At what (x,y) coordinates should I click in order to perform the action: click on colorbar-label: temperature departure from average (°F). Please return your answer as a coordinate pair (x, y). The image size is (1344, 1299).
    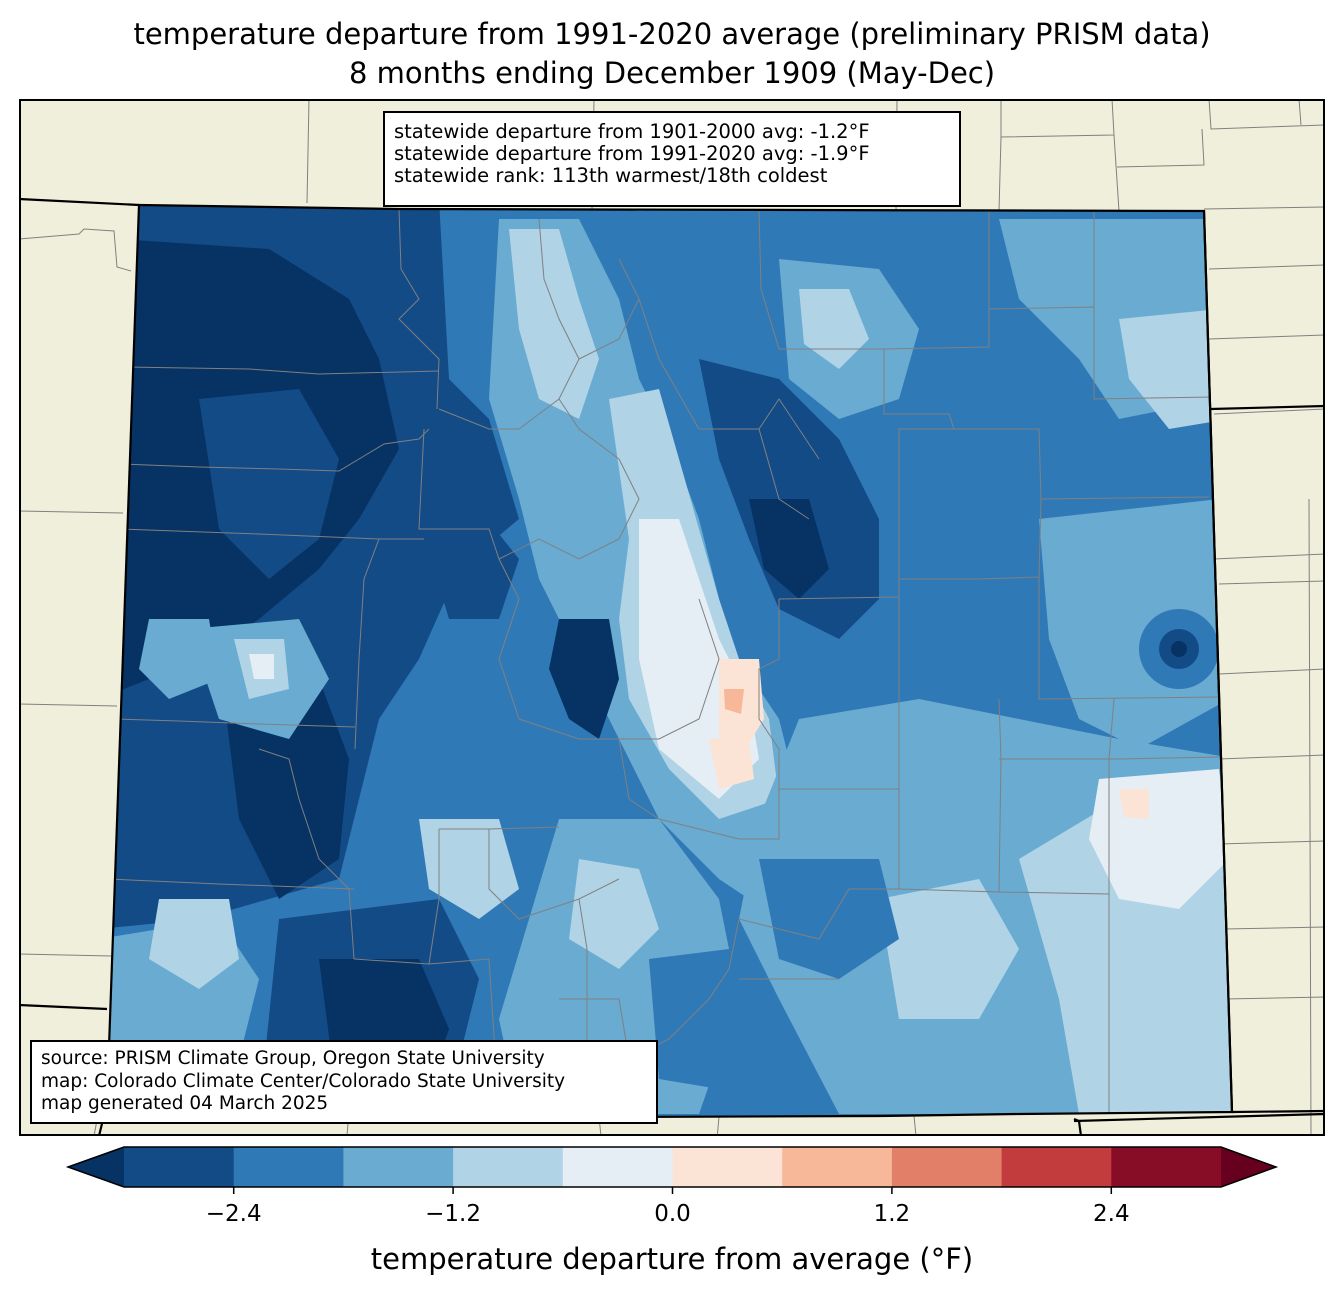
    Looking at the image, I should click on (672, 1259).